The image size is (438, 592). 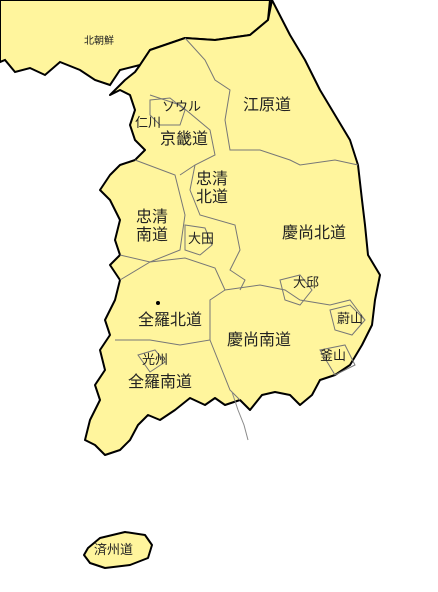 I want to click on border-gyeongbuk, so click(x=295, y=302).